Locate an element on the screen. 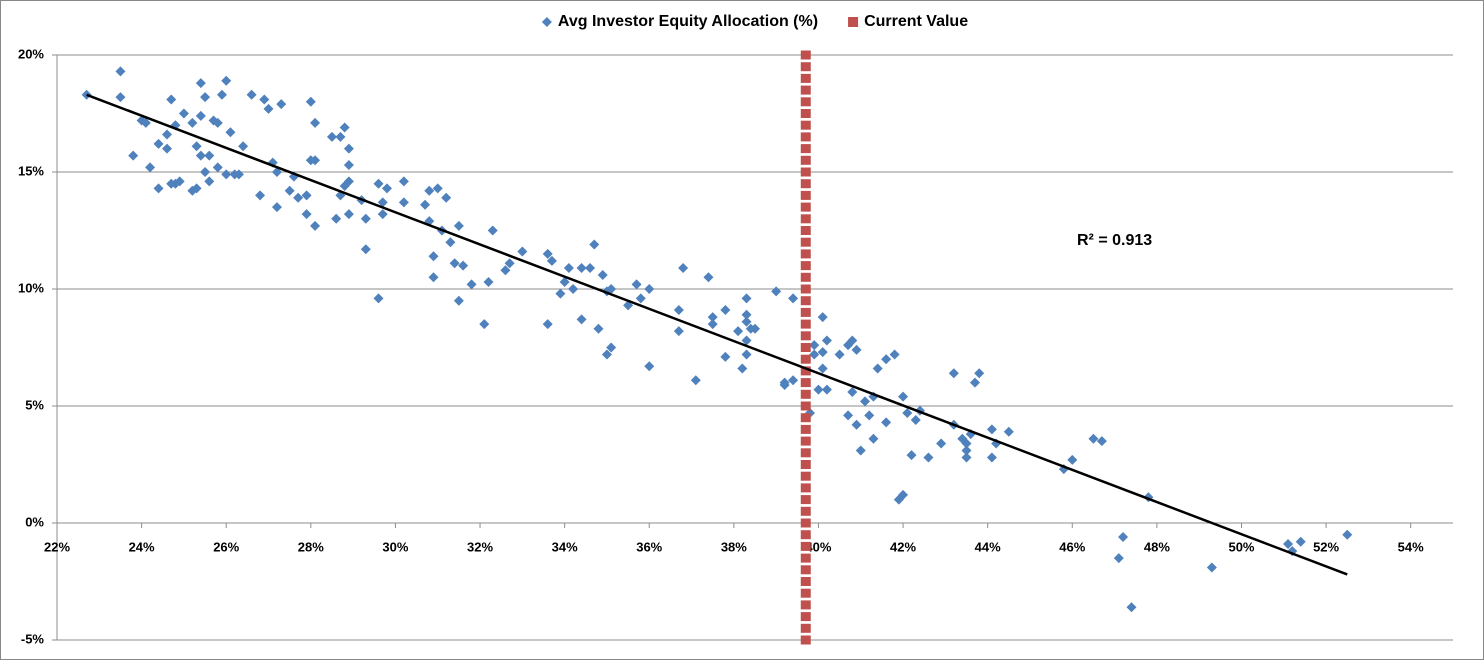  x-tick-label: 54% is located at coordinates (1411, 546).